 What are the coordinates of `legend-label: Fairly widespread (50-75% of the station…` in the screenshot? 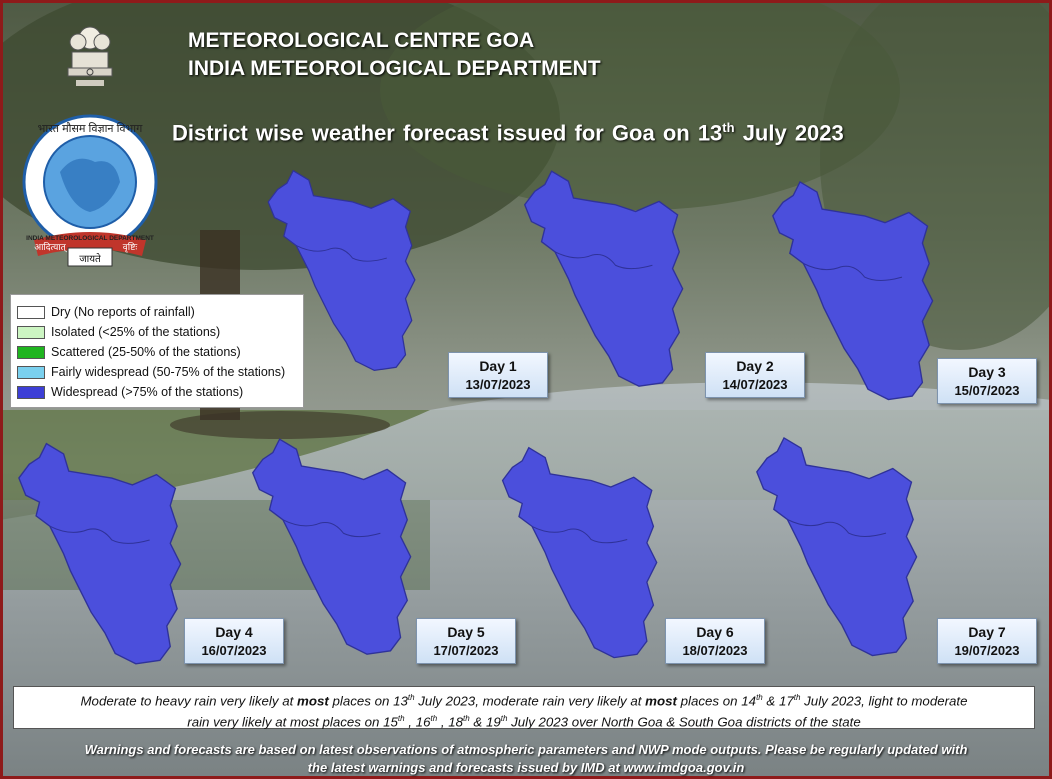 It's located at (168, 372).